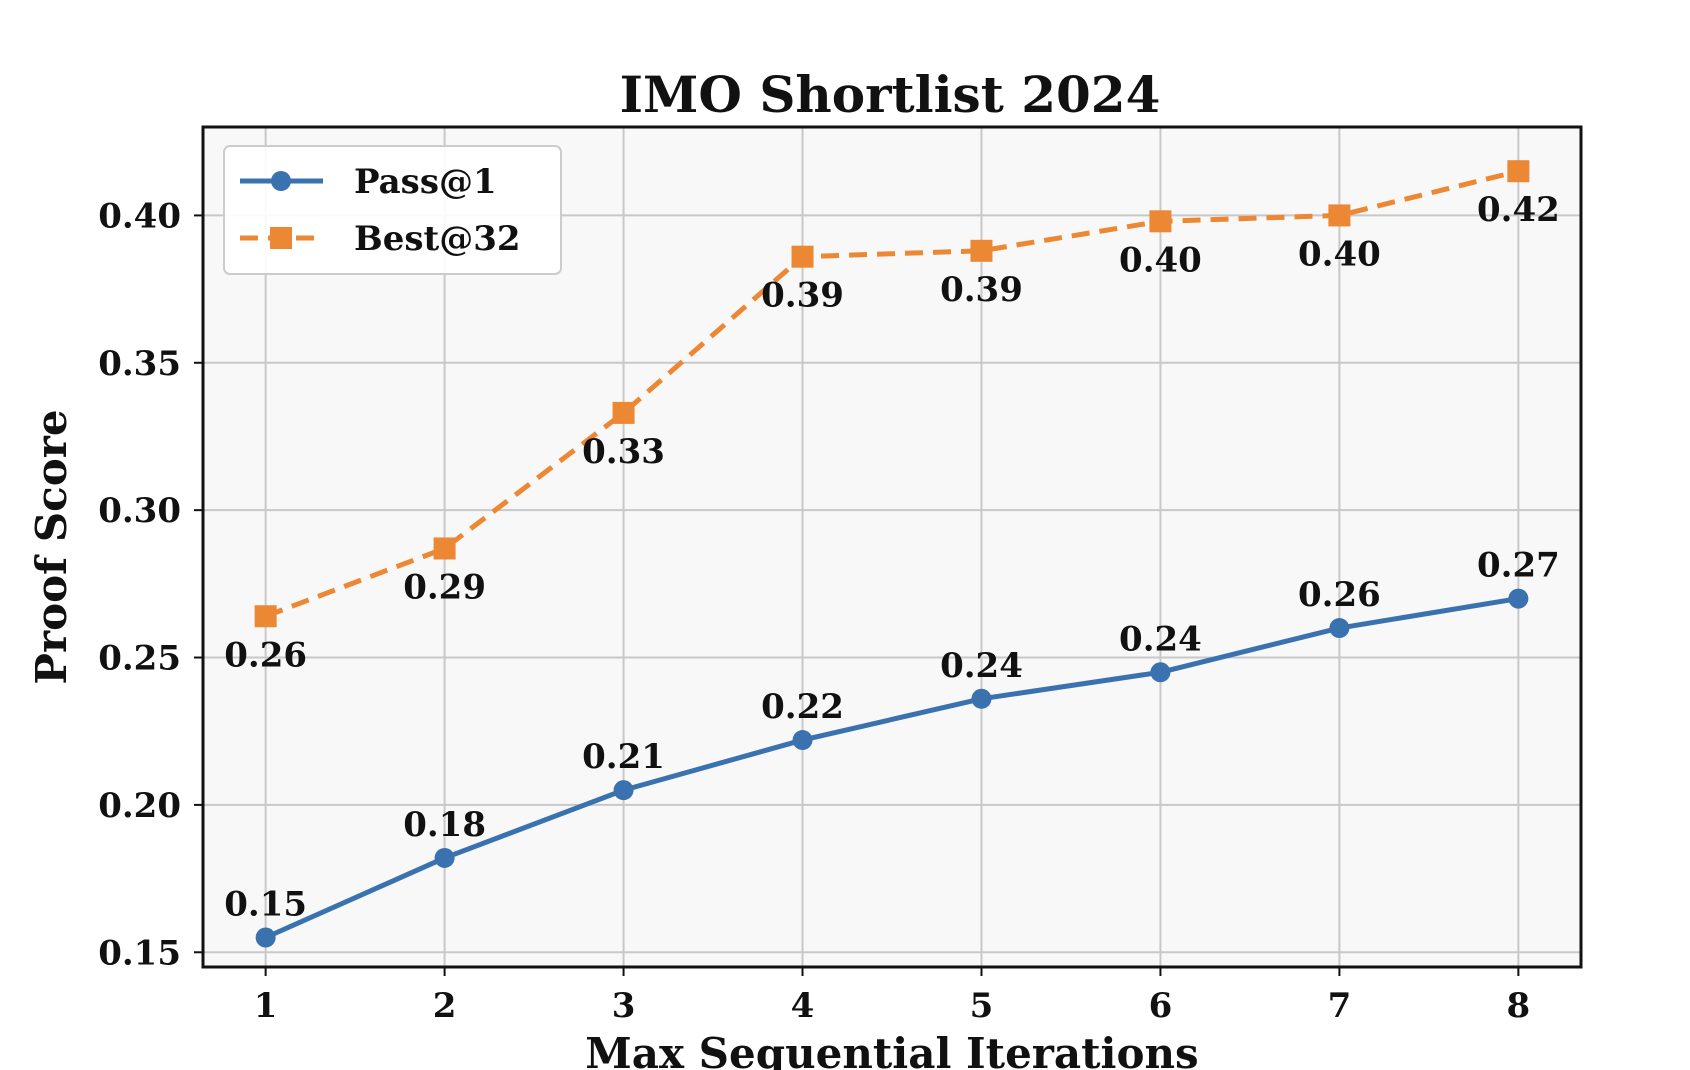 The width and height of the screenshot is (1690, 1070). What do you see at coordinates (266, 1006) in the screenshot?
I see `x-tick-label: 1` at bounding box center [266, 1006].